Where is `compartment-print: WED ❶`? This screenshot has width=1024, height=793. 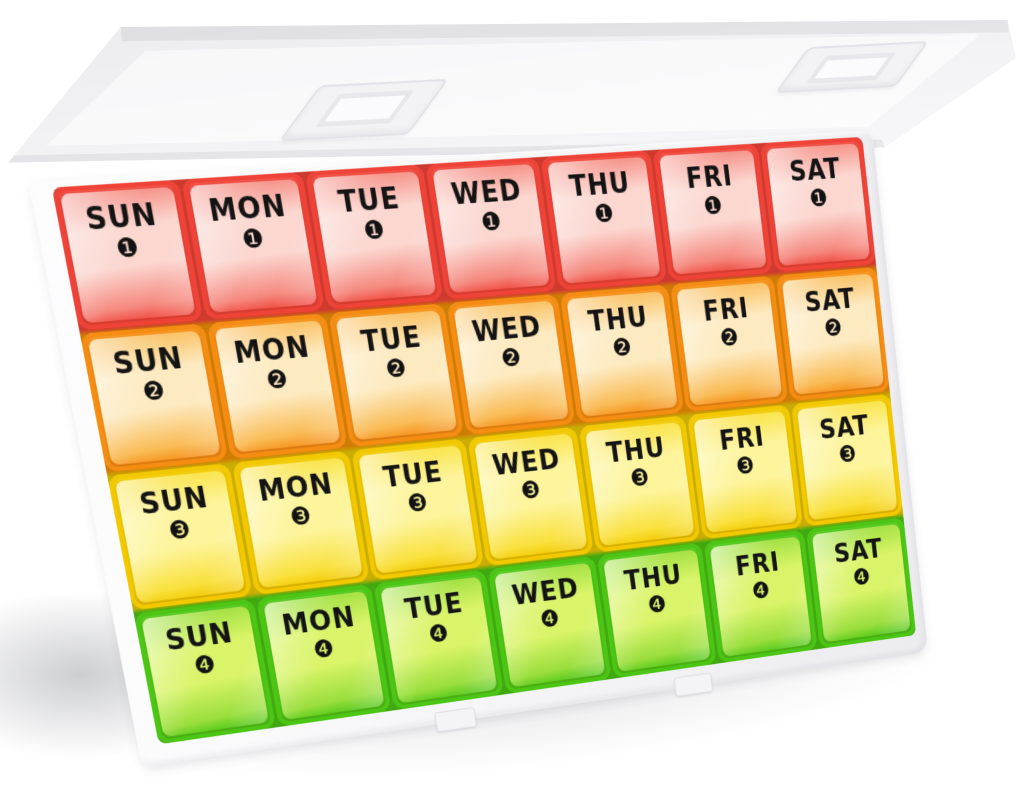
compartment-print: WED ❶ is located at coordinates (491, 228).